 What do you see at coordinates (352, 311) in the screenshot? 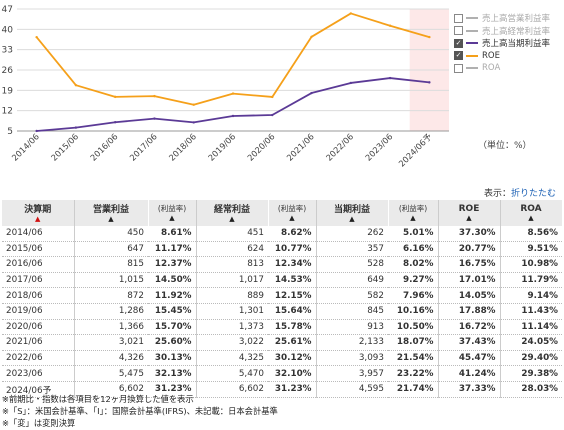
I see `table-cell: 845` at bounding box center [352, 311].